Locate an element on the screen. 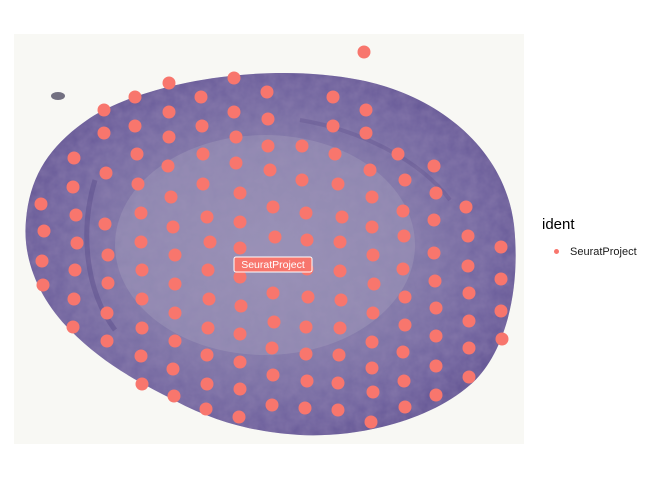 This screenshot has width=672, height=480. legend-title: ident is located at coordinates (558, 224).